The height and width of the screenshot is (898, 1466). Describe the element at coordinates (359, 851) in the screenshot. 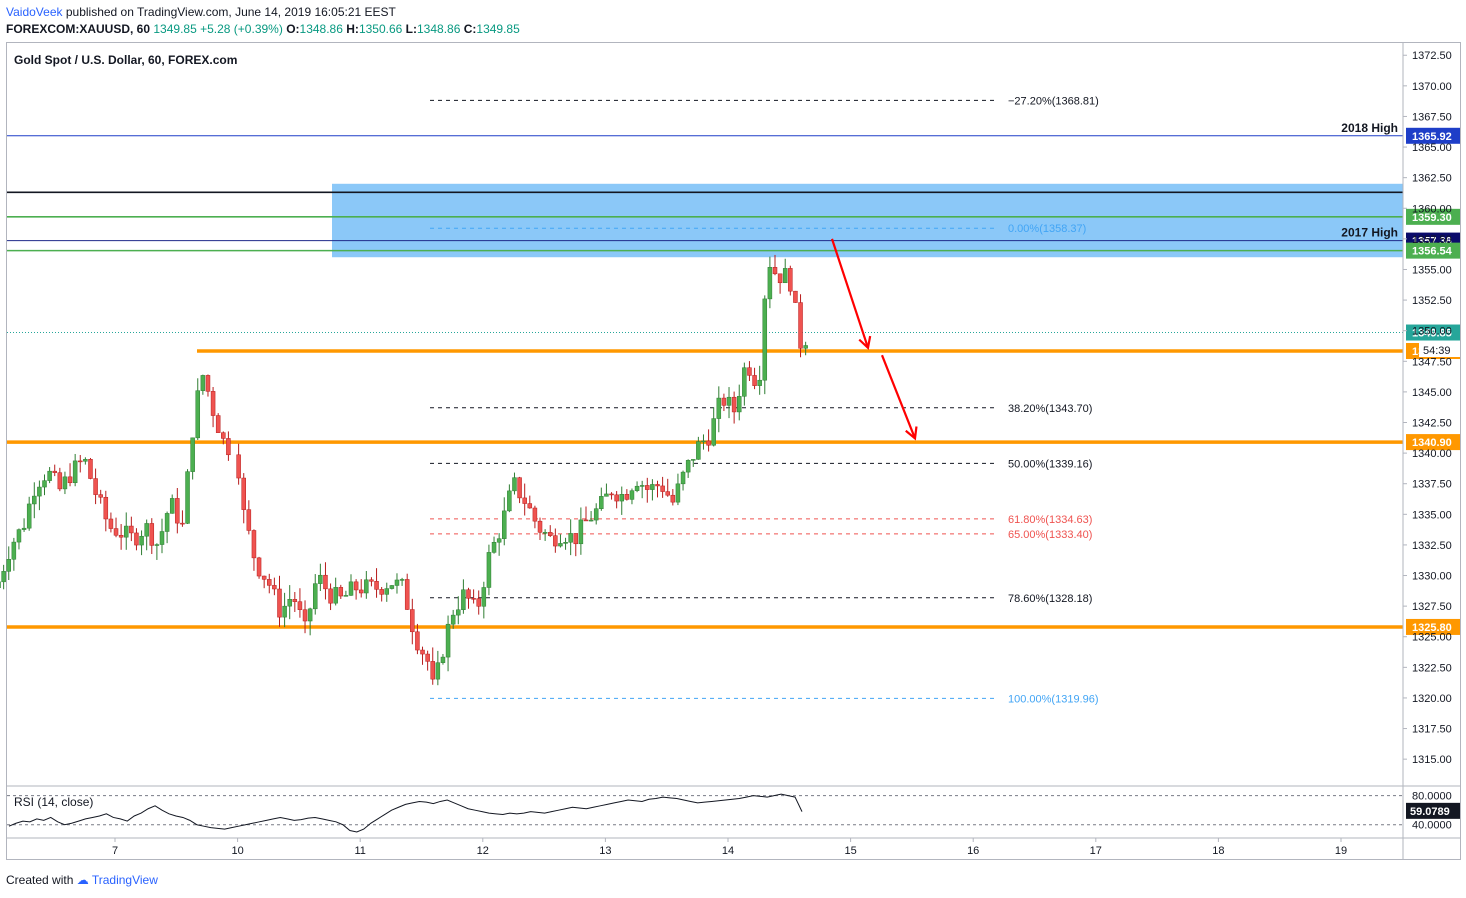

I see `x-tick-label: 11` at that location.